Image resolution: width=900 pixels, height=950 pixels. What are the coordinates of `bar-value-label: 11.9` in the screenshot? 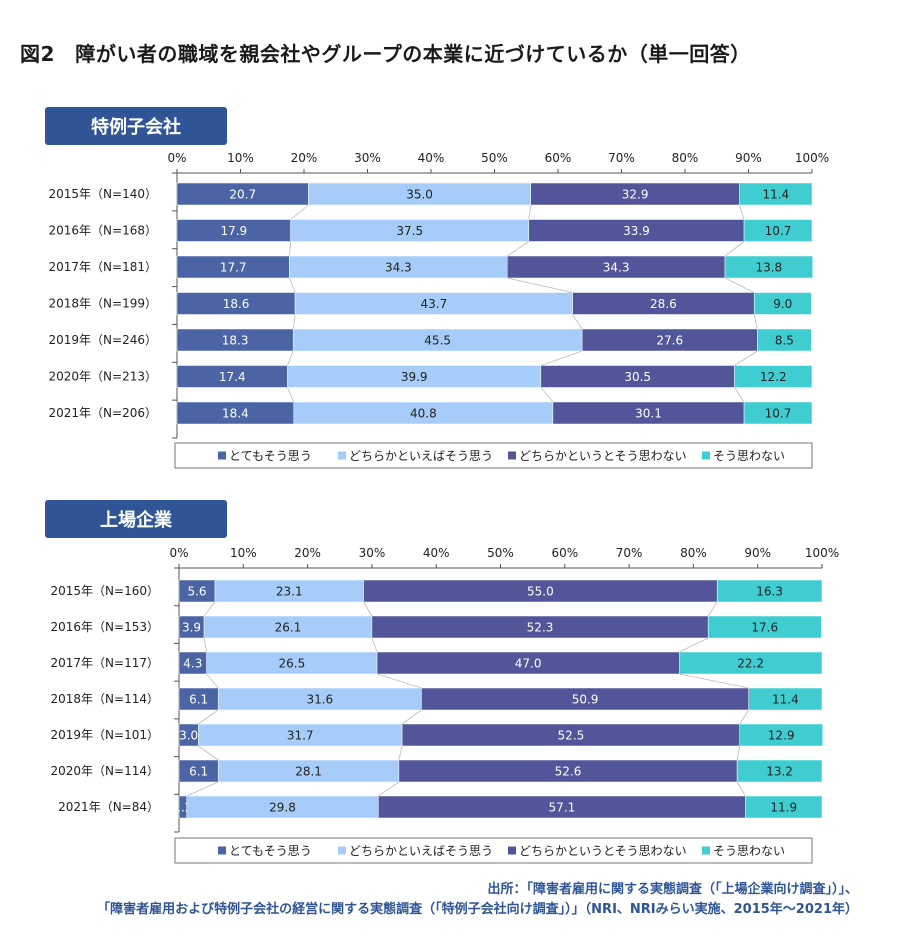 It's located at (783, 808).